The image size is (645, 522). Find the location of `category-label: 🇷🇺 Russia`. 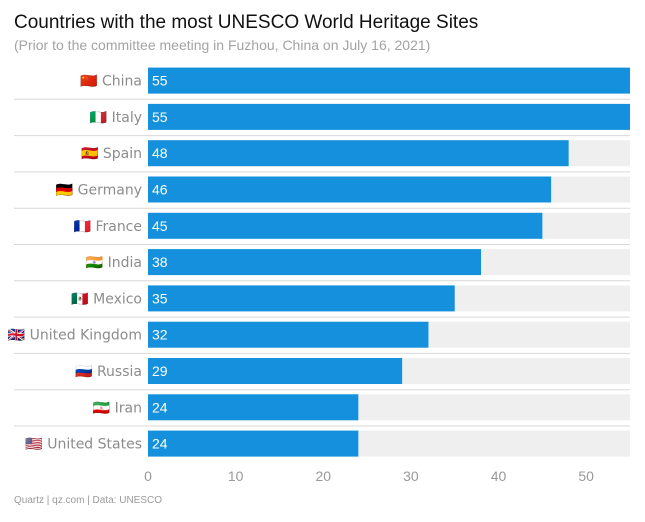

category-label: 🇷🇺 Russia is located at coordinates (108, 372).